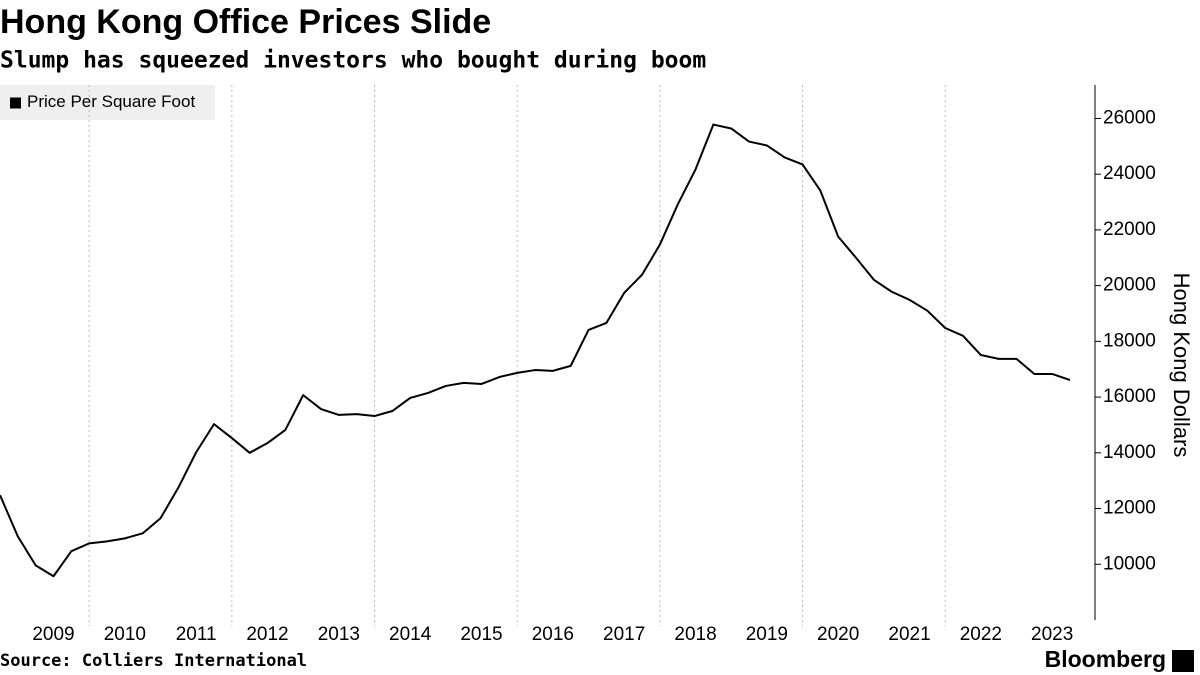 This screenshot has height=675, width=1200. Describe the element at coordinates (111, 101) in the screenshot. I see `legend-label: Price Per Square Foot` at that location.